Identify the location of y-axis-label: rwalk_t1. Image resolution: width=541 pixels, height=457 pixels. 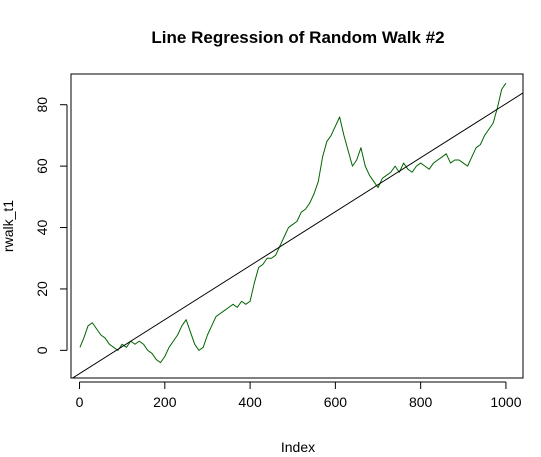
(8, 226).